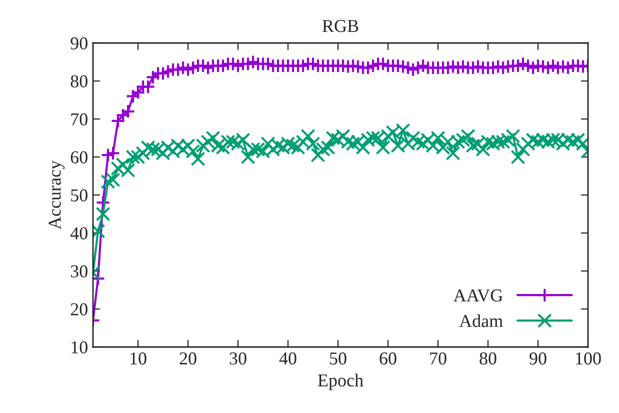  I want to click on x-tick-label: 100, so click(588, 358).